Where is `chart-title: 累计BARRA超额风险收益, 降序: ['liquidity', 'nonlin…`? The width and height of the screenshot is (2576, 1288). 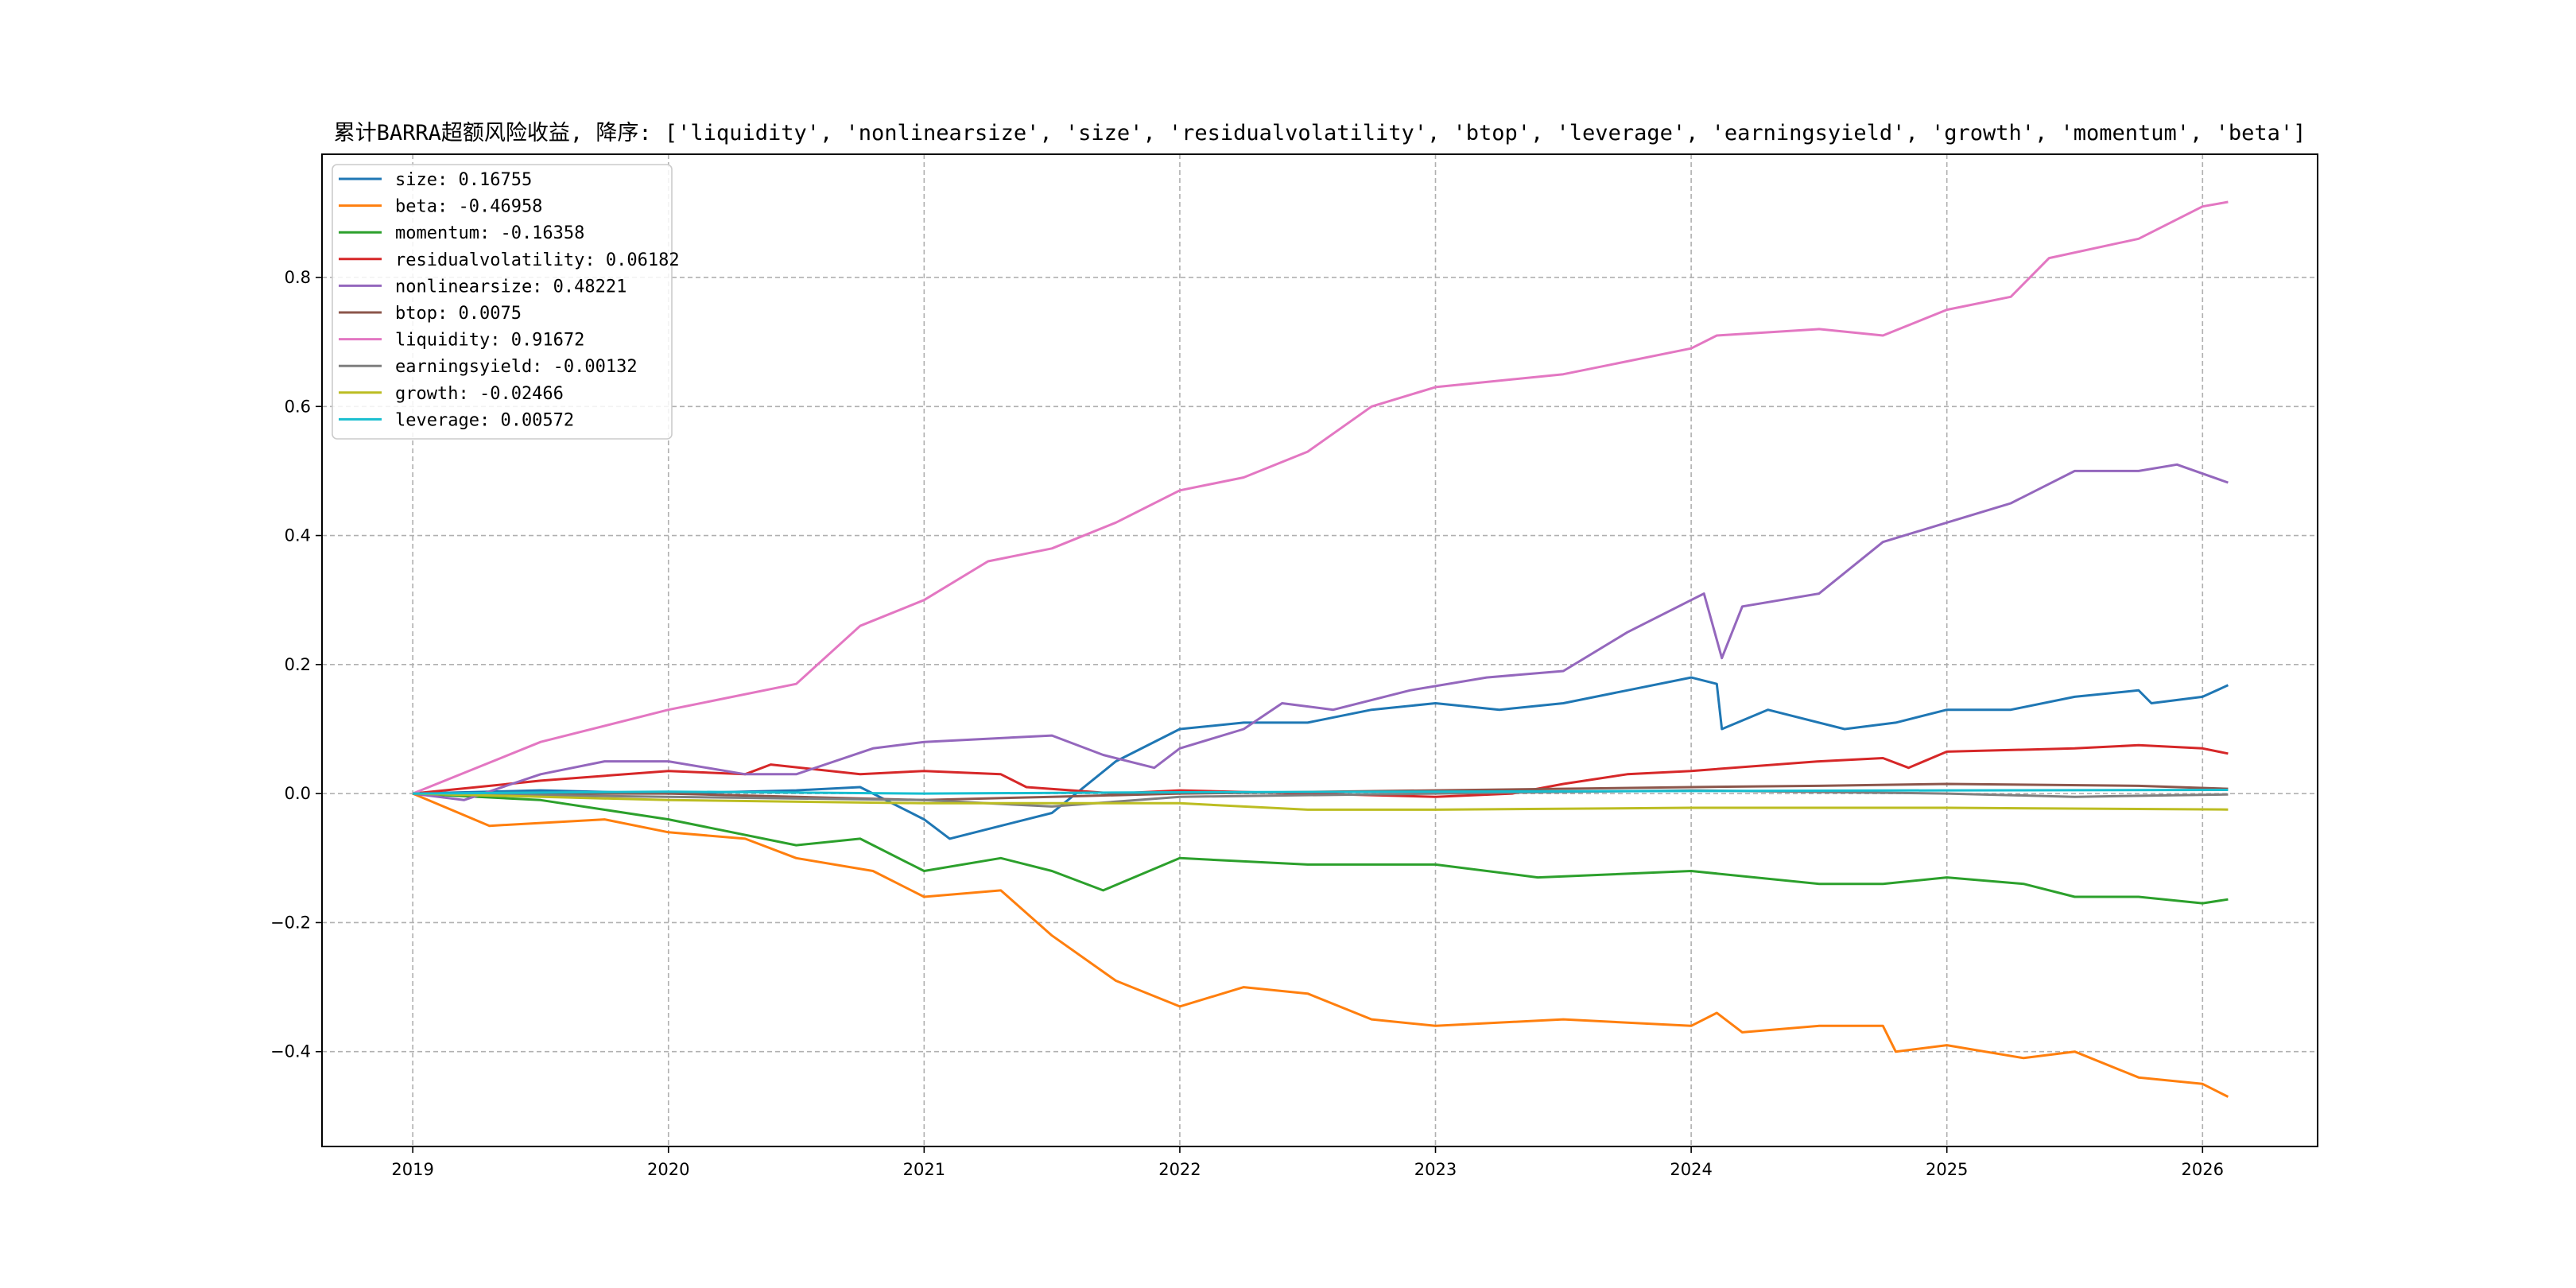 chart-title: 累计BARRA超额风险收益, 降序: ['liquidity', 'nonlin… is located at coordinates (1320, 133).